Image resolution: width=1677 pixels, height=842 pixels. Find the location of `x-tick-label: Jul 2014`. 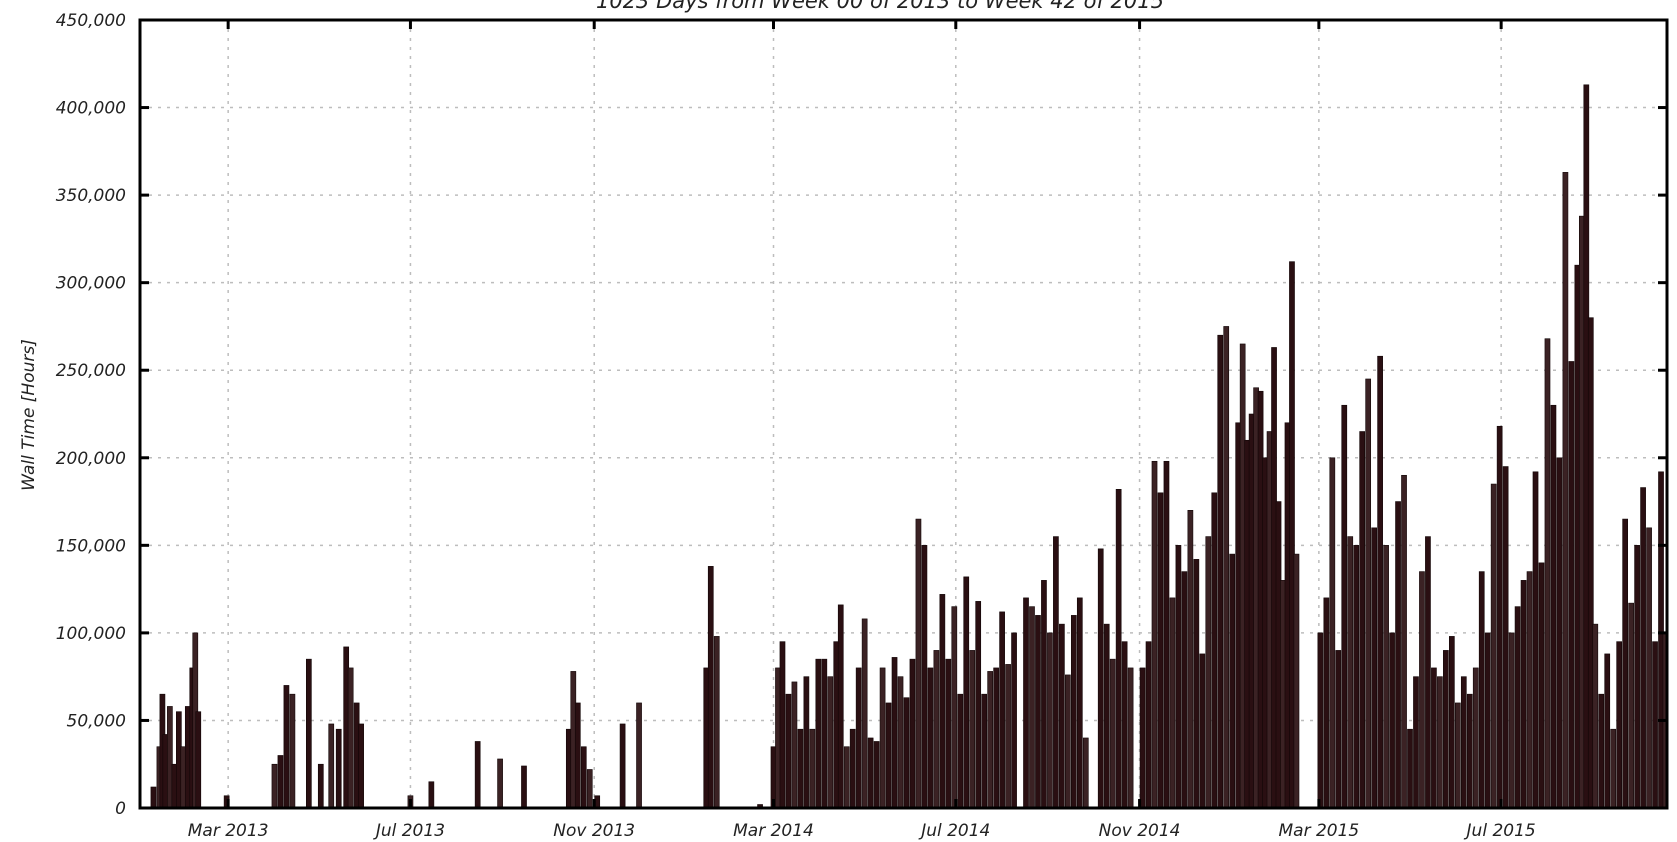

x-tick-label: Jul 2014 is located at coordinates (954, 831).